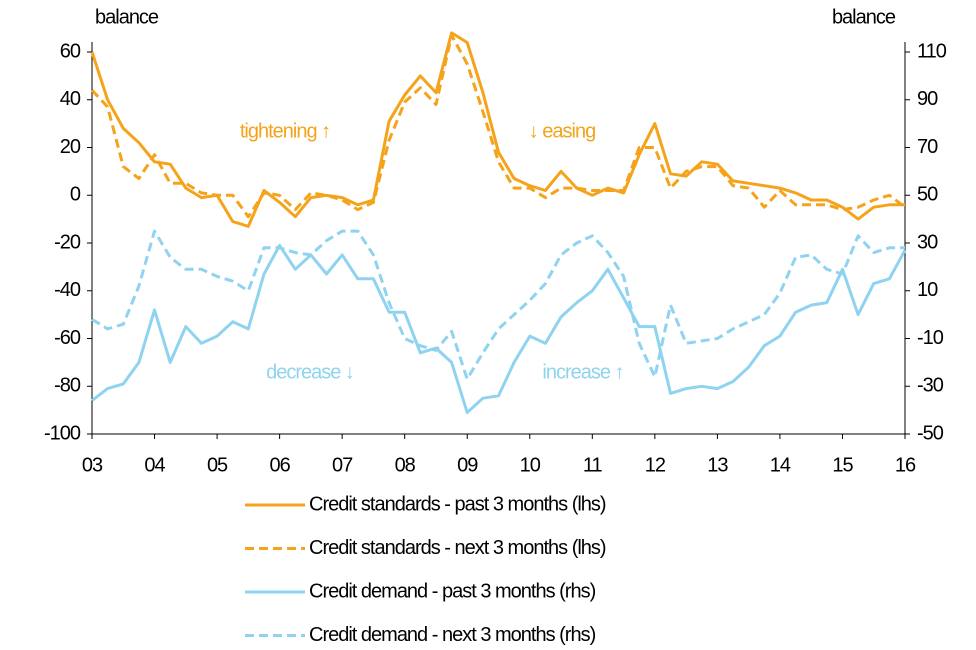  I want to click on x-tick-label: 07, so click(342, 465).